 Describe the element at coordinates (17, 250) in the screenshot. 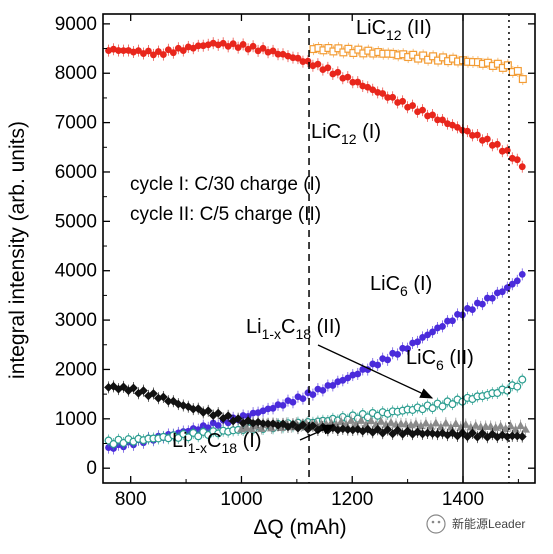

I see `y-axis-title: integral intensity (arb. units)` at that location.